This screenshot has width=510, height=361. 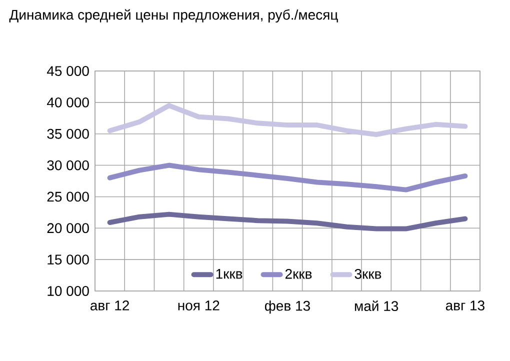 What do you see at coordinates (199, 305) in the screenshot?
I see `x-tick-label: ноя 12` at bounding box center [199, 305].